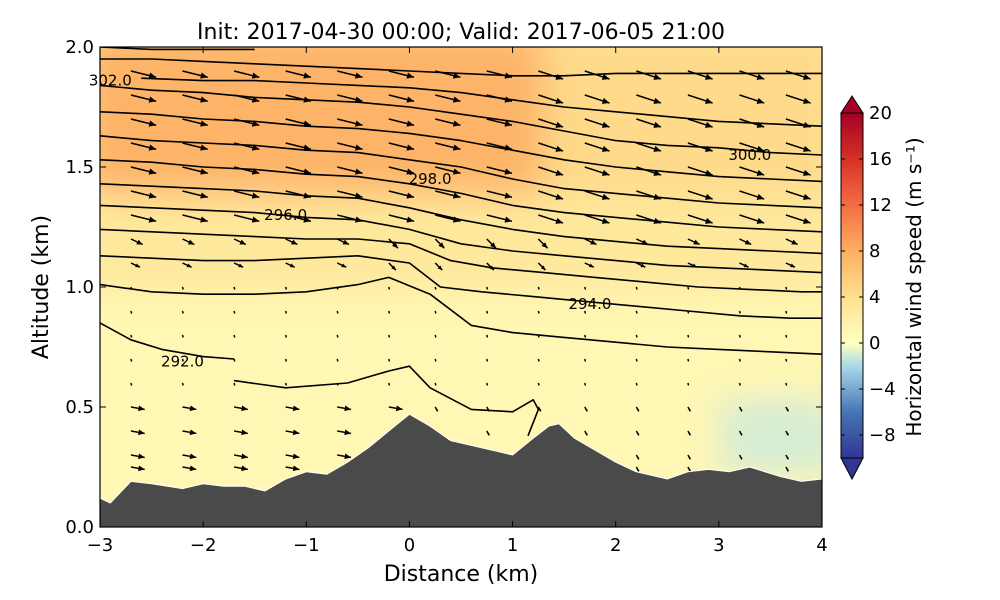 The height and width of the screenshot is (600, 1000). Describe the element at coordinates (718, 545) in the screenshot. I see `x-tick-label: 3` at that location.